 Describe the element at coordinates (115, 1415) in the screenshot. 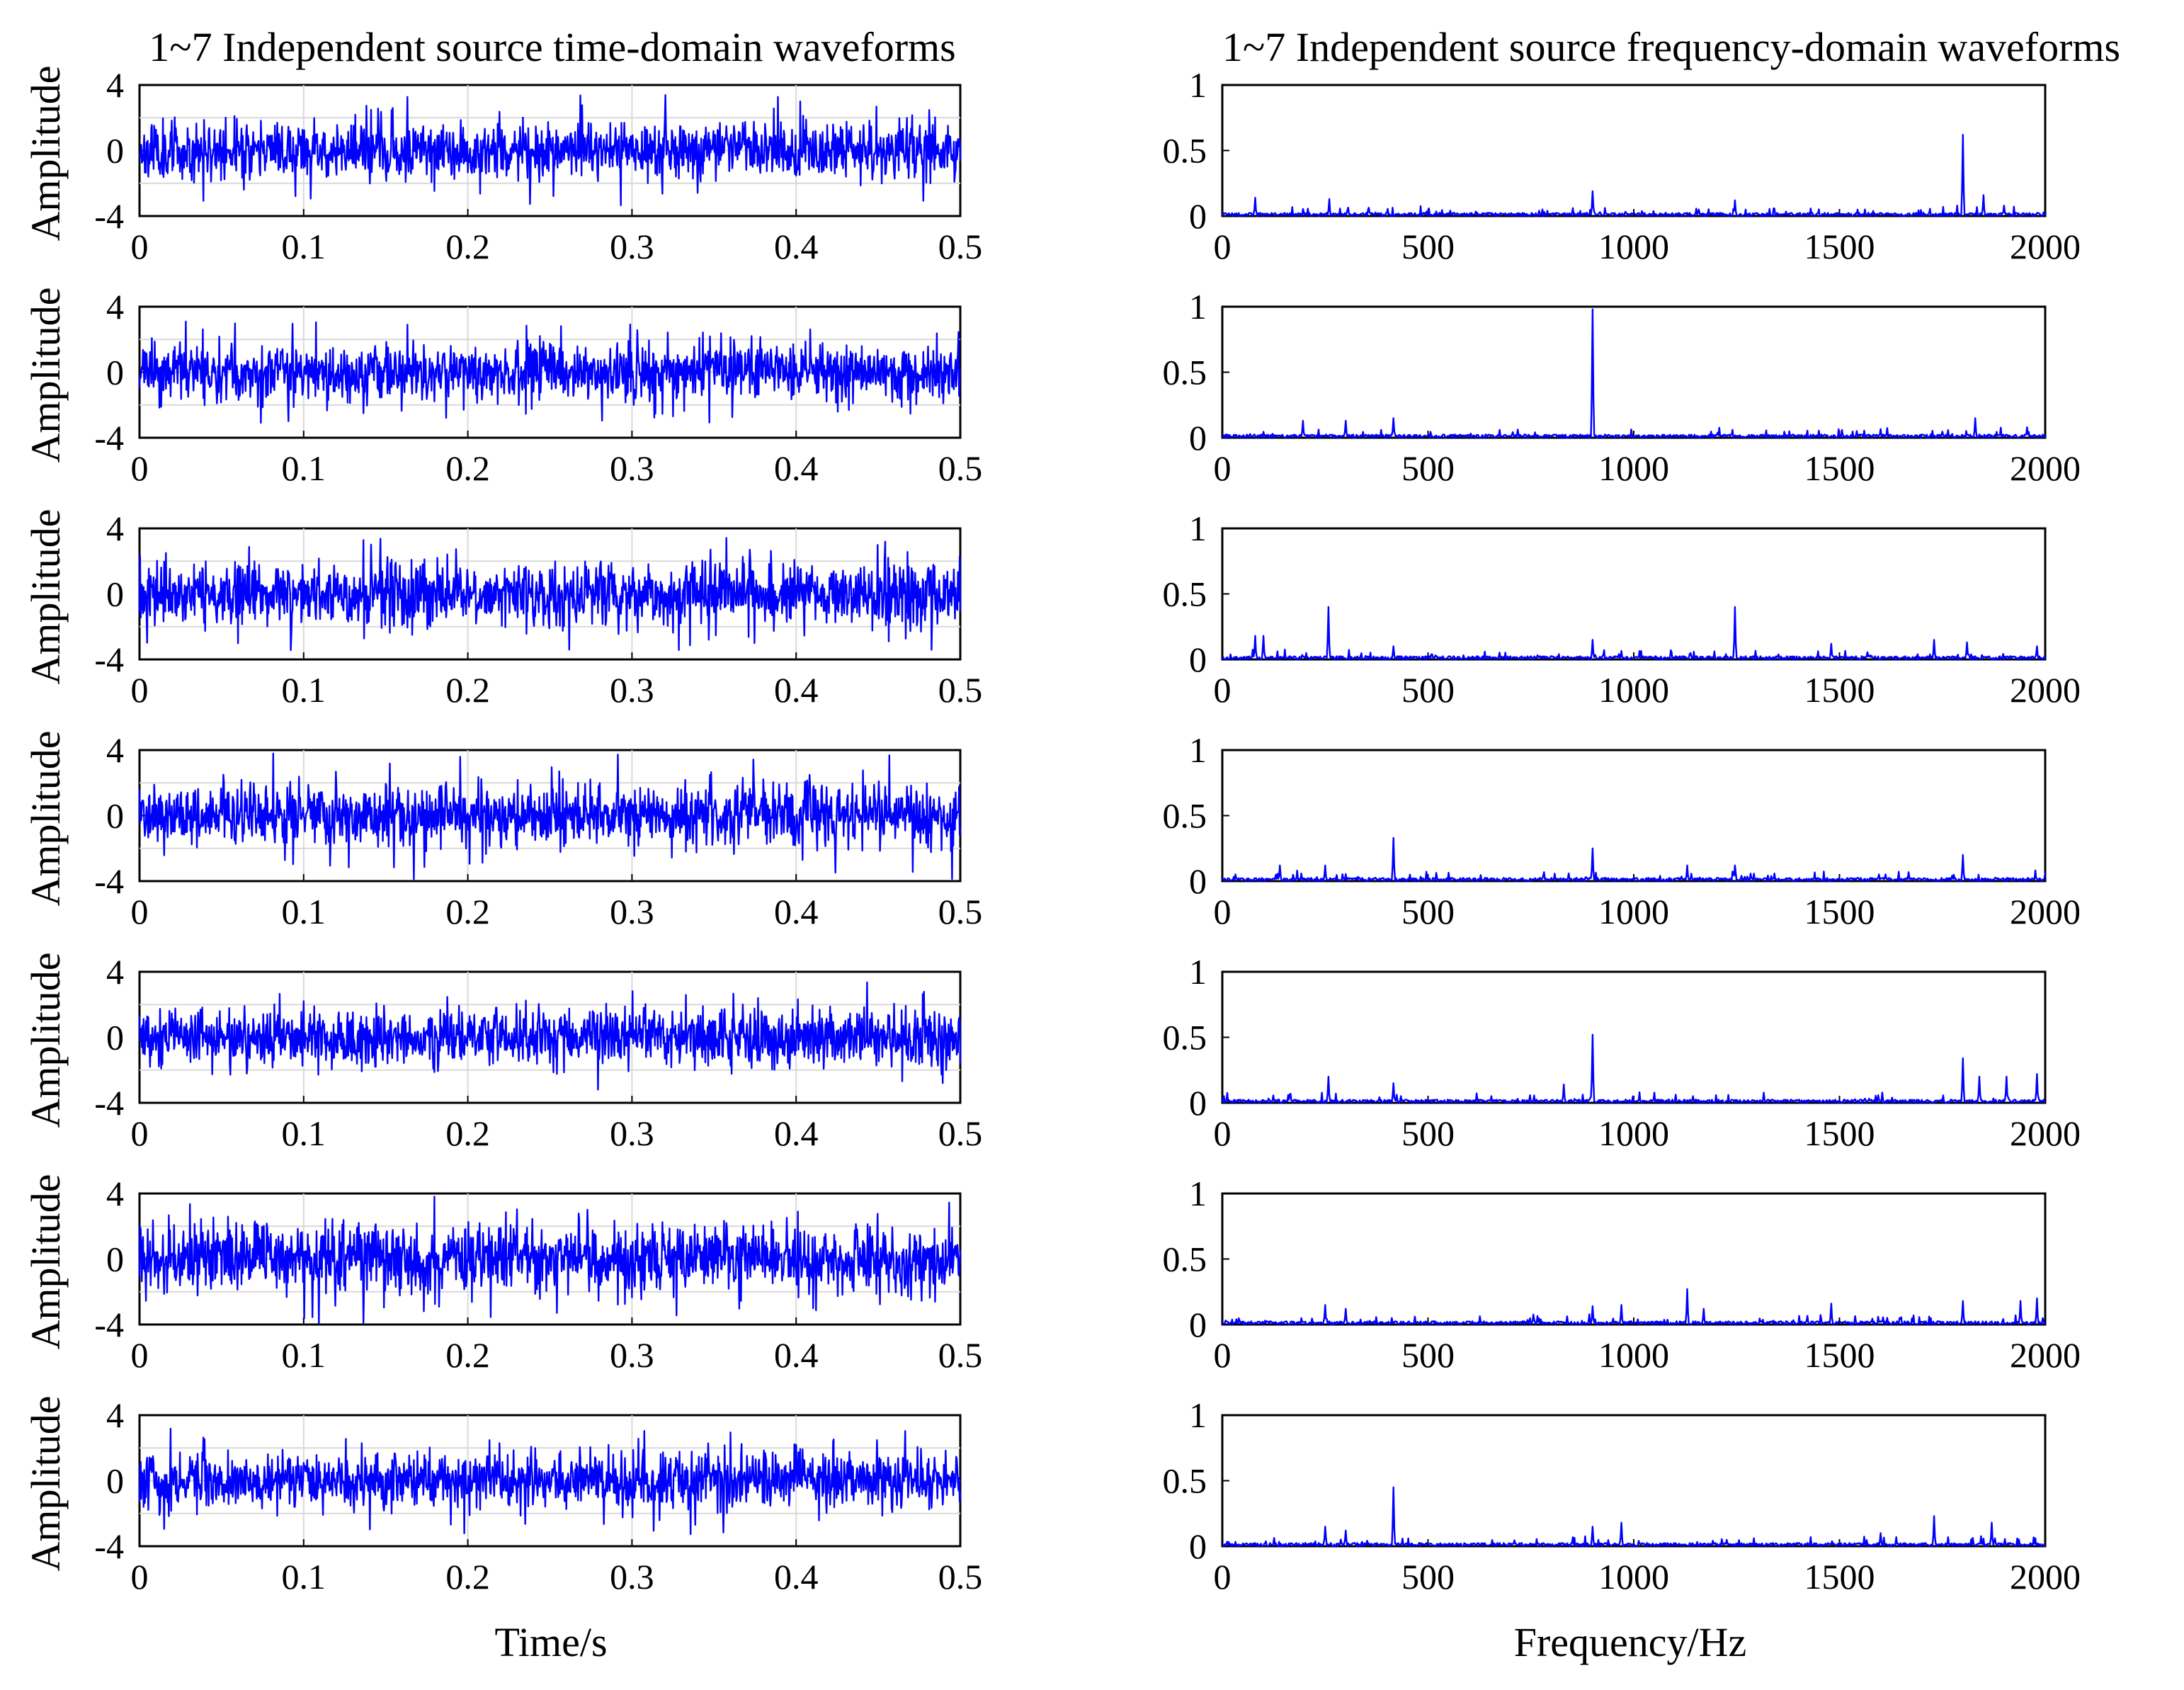

I see `time-subplot-7-ytick-label: 4` at that location.